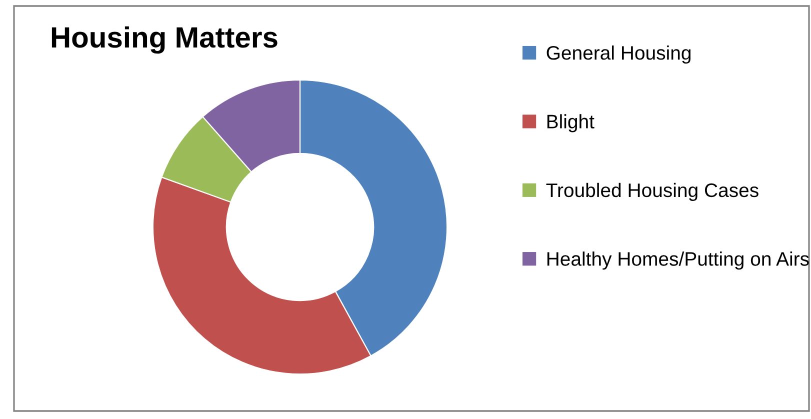 The width and height of the screenshot is (811, 419). What do you see at coordinates (165, 40) in the screenshot?
I see `chart-title: Housing Matters` at bounding box center [165, 40].